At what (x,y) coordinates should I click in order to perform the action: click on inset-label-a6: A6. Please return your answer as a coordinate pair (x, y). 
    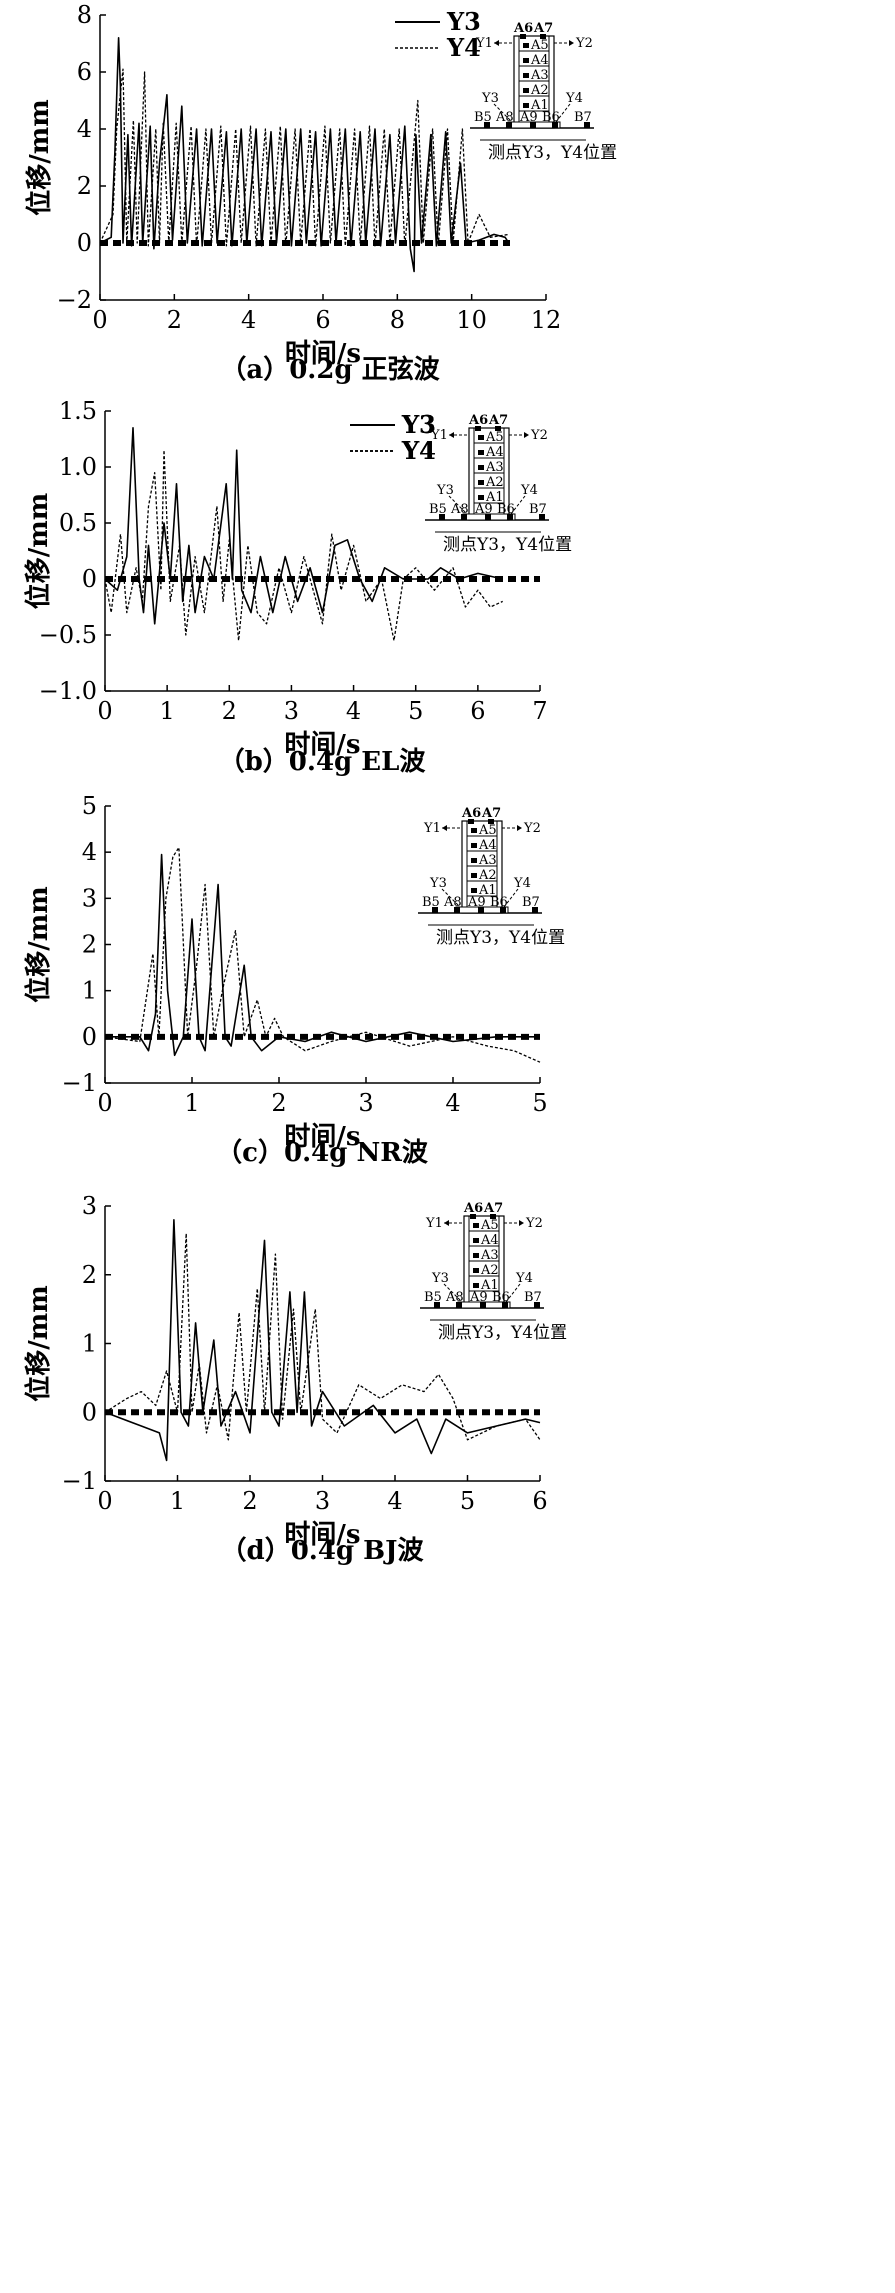
    Looking at the image, I should click on (478, 420).